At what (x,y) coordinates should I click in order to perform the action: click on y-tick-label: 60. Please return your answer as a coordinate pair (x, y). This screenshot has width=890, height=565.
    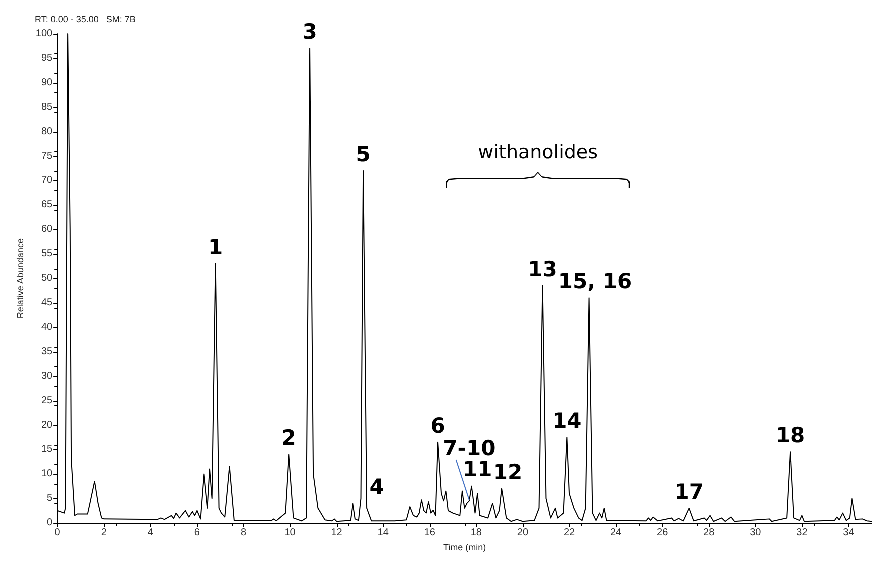
    Looking at the image, I should click on (47, 230).